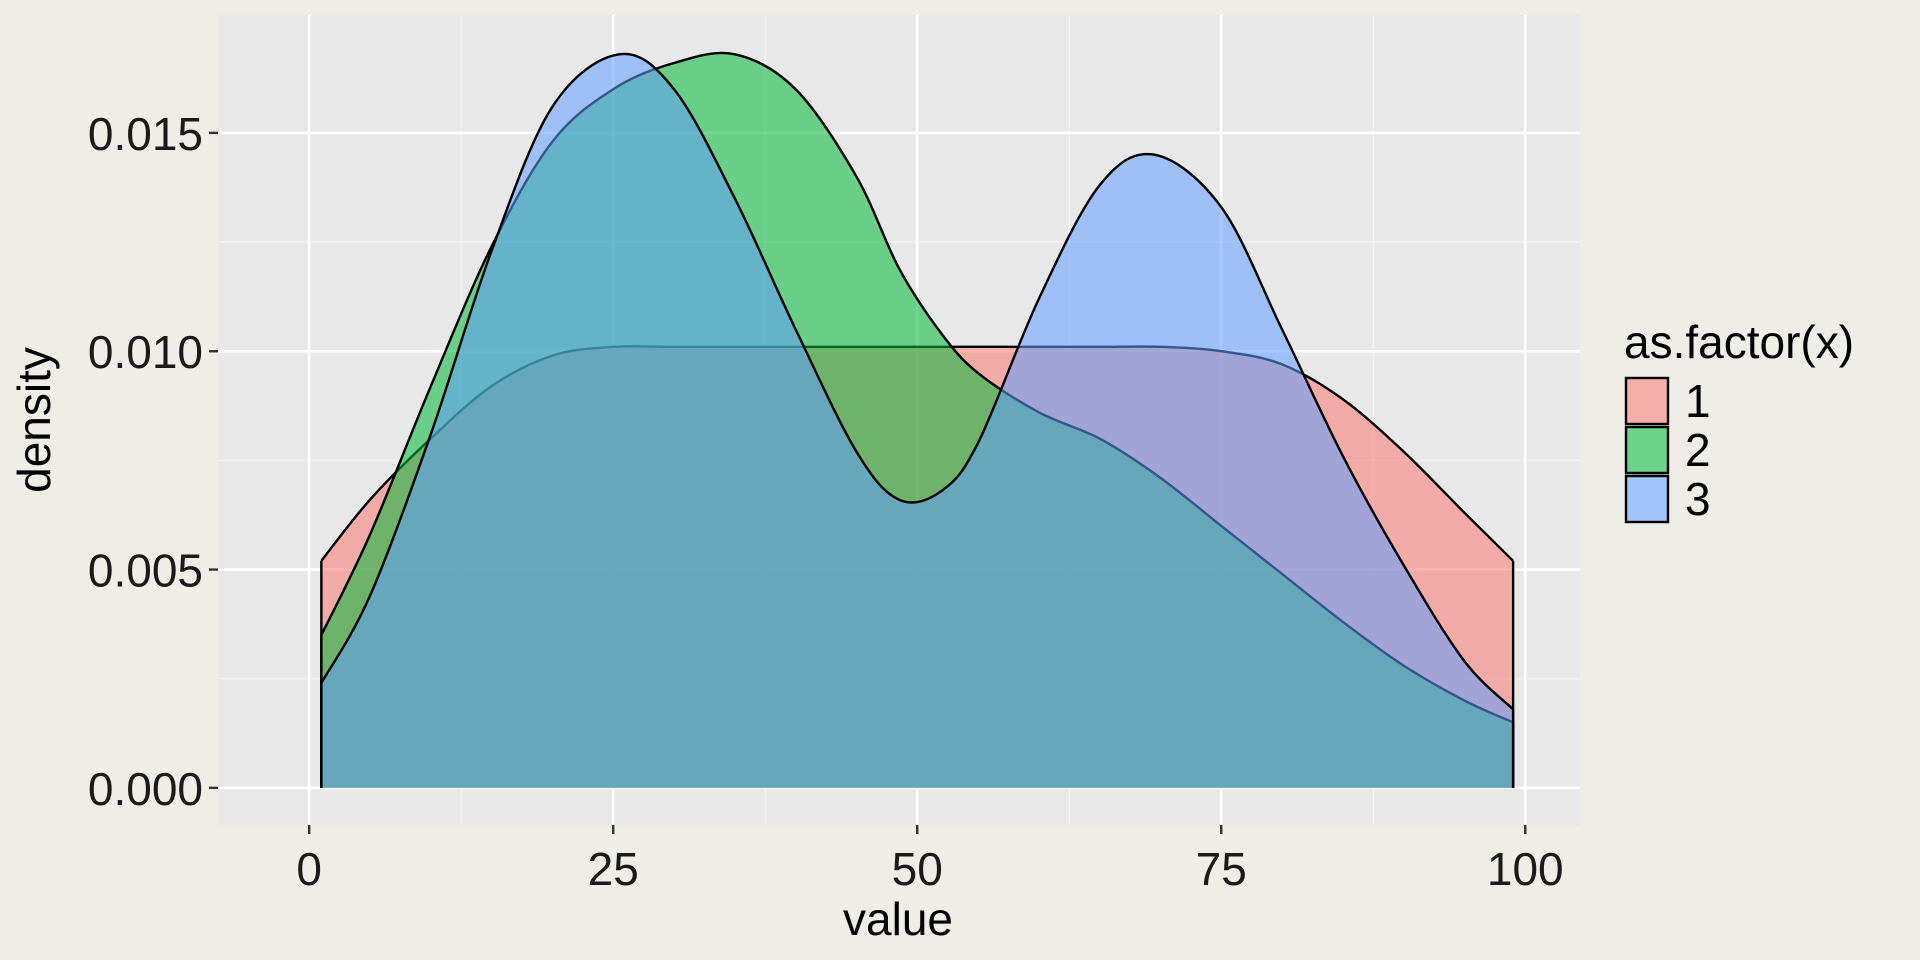 The height and width of the screenshot is (960, 1920). What do you see at coordinates (1698, 450) in the screenshot?
I see `legend-label-2: 2` at bounding box center [1698, 450].